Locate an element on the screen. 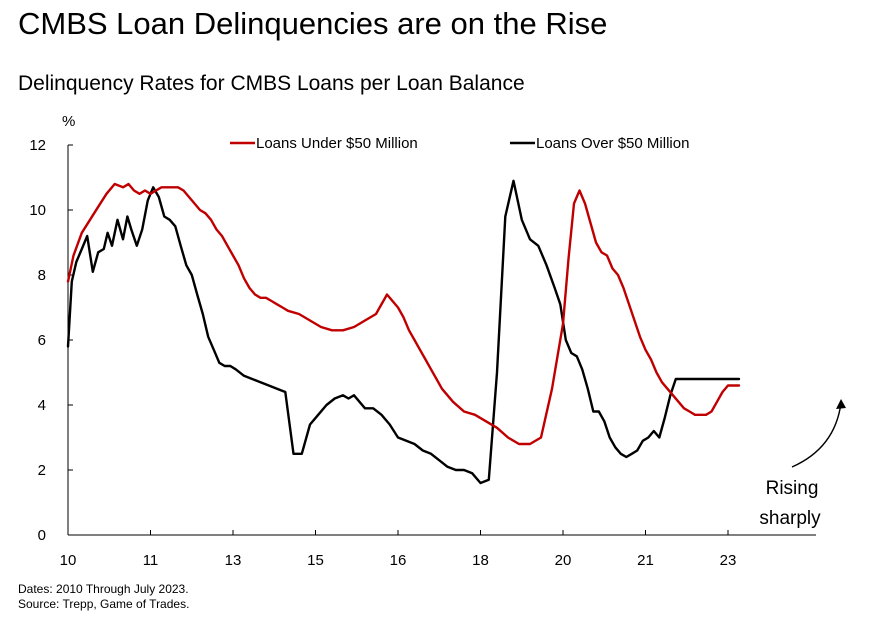  y-tick-label: 12 is located at coordinates (37, 145).